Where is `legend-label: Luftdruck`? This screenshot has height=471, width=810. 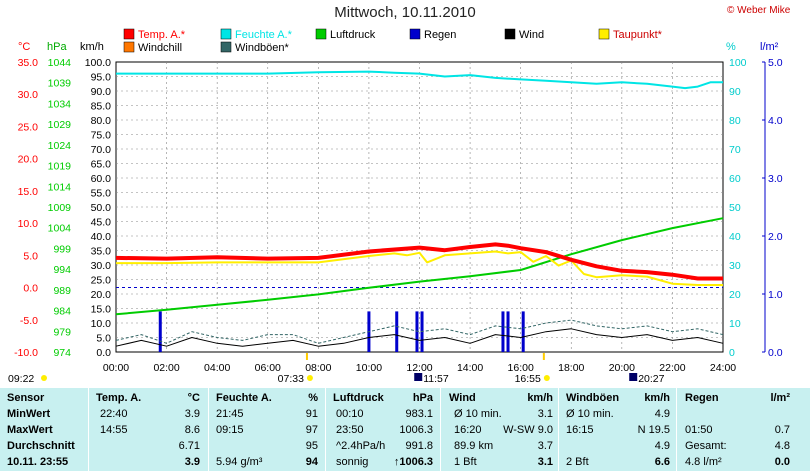
legend-label: Luftdruck is located at coordinates (353, 35).